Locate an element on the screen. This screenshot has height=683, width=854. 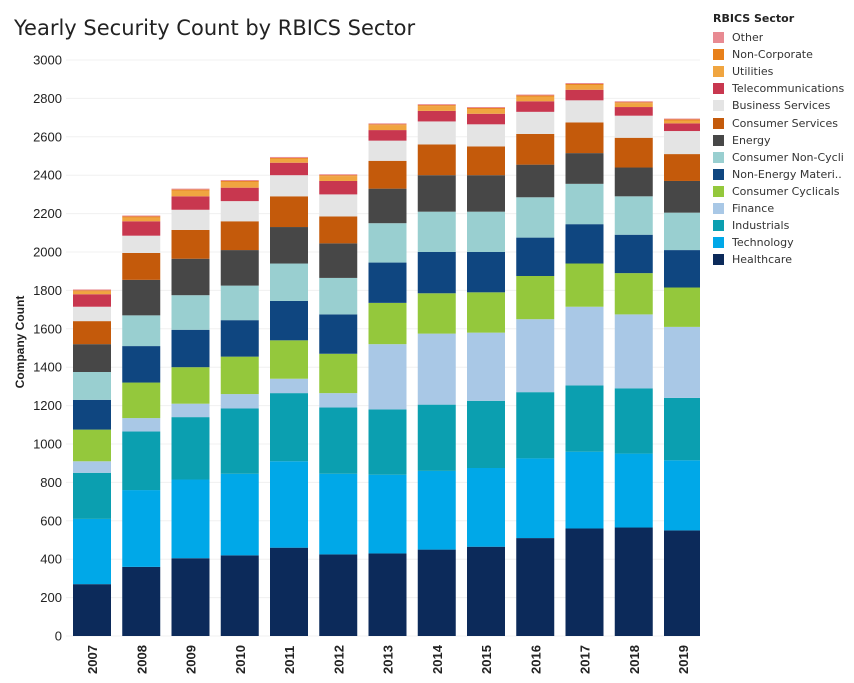
legend-item-consumer-non-cycli: Consumer Non-Cycli.. is located at coordinates (782, 157).